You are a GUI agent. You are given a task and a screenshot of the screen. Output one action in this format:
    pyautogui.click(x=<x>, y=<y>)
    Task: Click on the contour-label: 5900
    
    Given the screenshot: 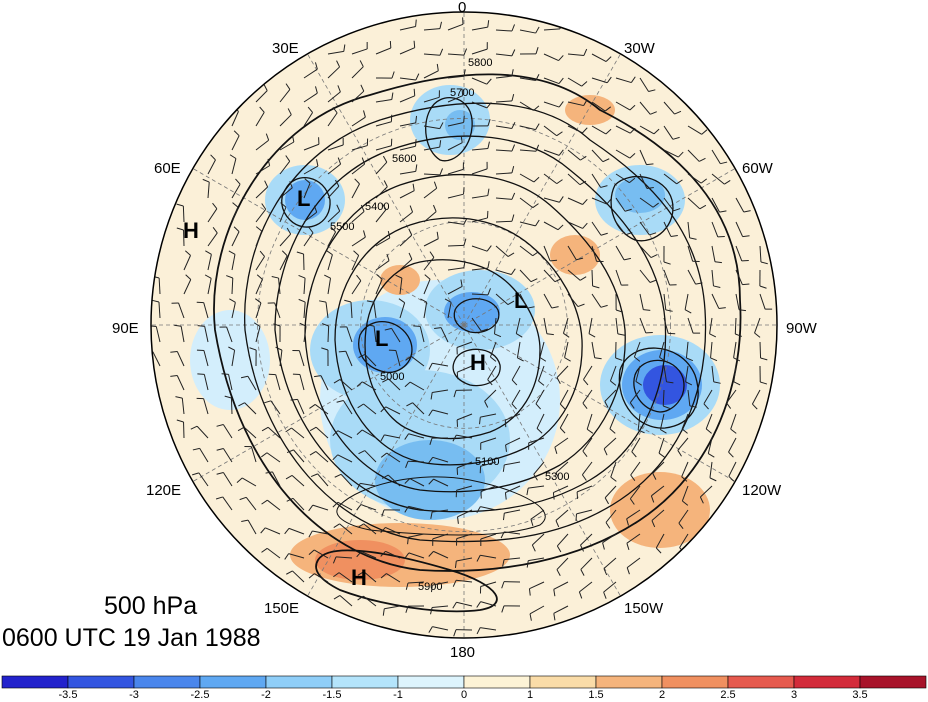 What is the action you would take?
    pyautogui.click(x=430, y=587)
    